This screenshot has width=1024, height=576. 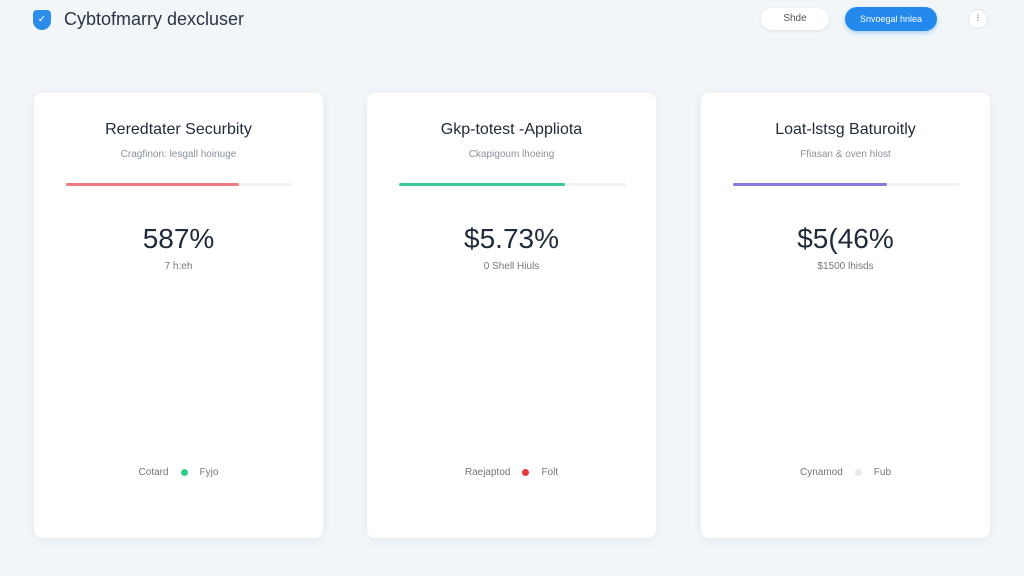 I want to click on card-subtitle: Cragfinon: lesgall hoinuge, so click(x=178, y=154).